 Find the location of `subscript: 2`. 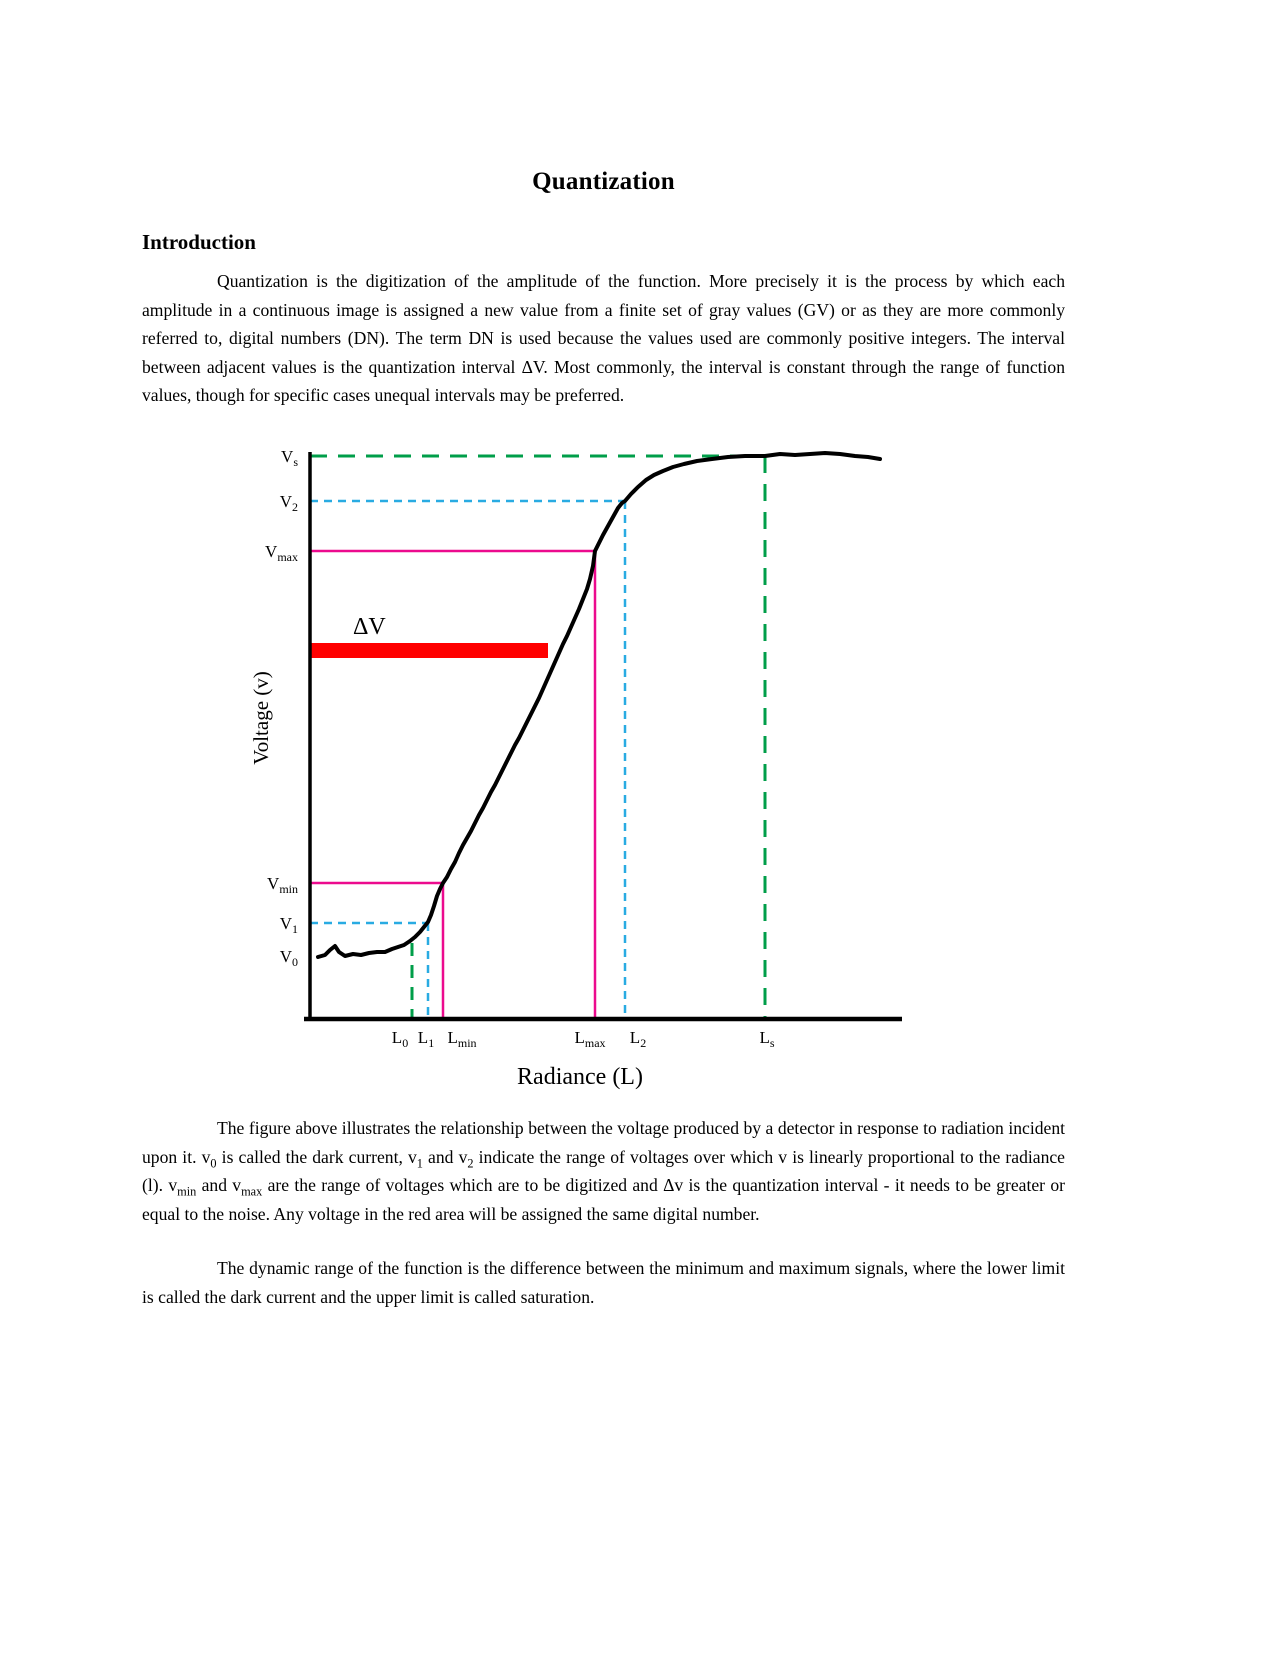

subscript: 2 is located at coordinates (470, 1163).